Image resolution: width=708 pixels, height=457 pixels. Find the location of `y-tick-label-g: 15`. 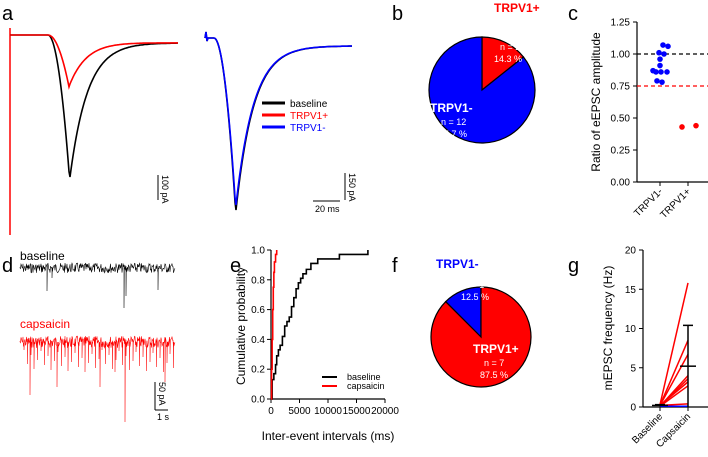

y-tick-label-g: 15 is located at coordinates (631, 290).